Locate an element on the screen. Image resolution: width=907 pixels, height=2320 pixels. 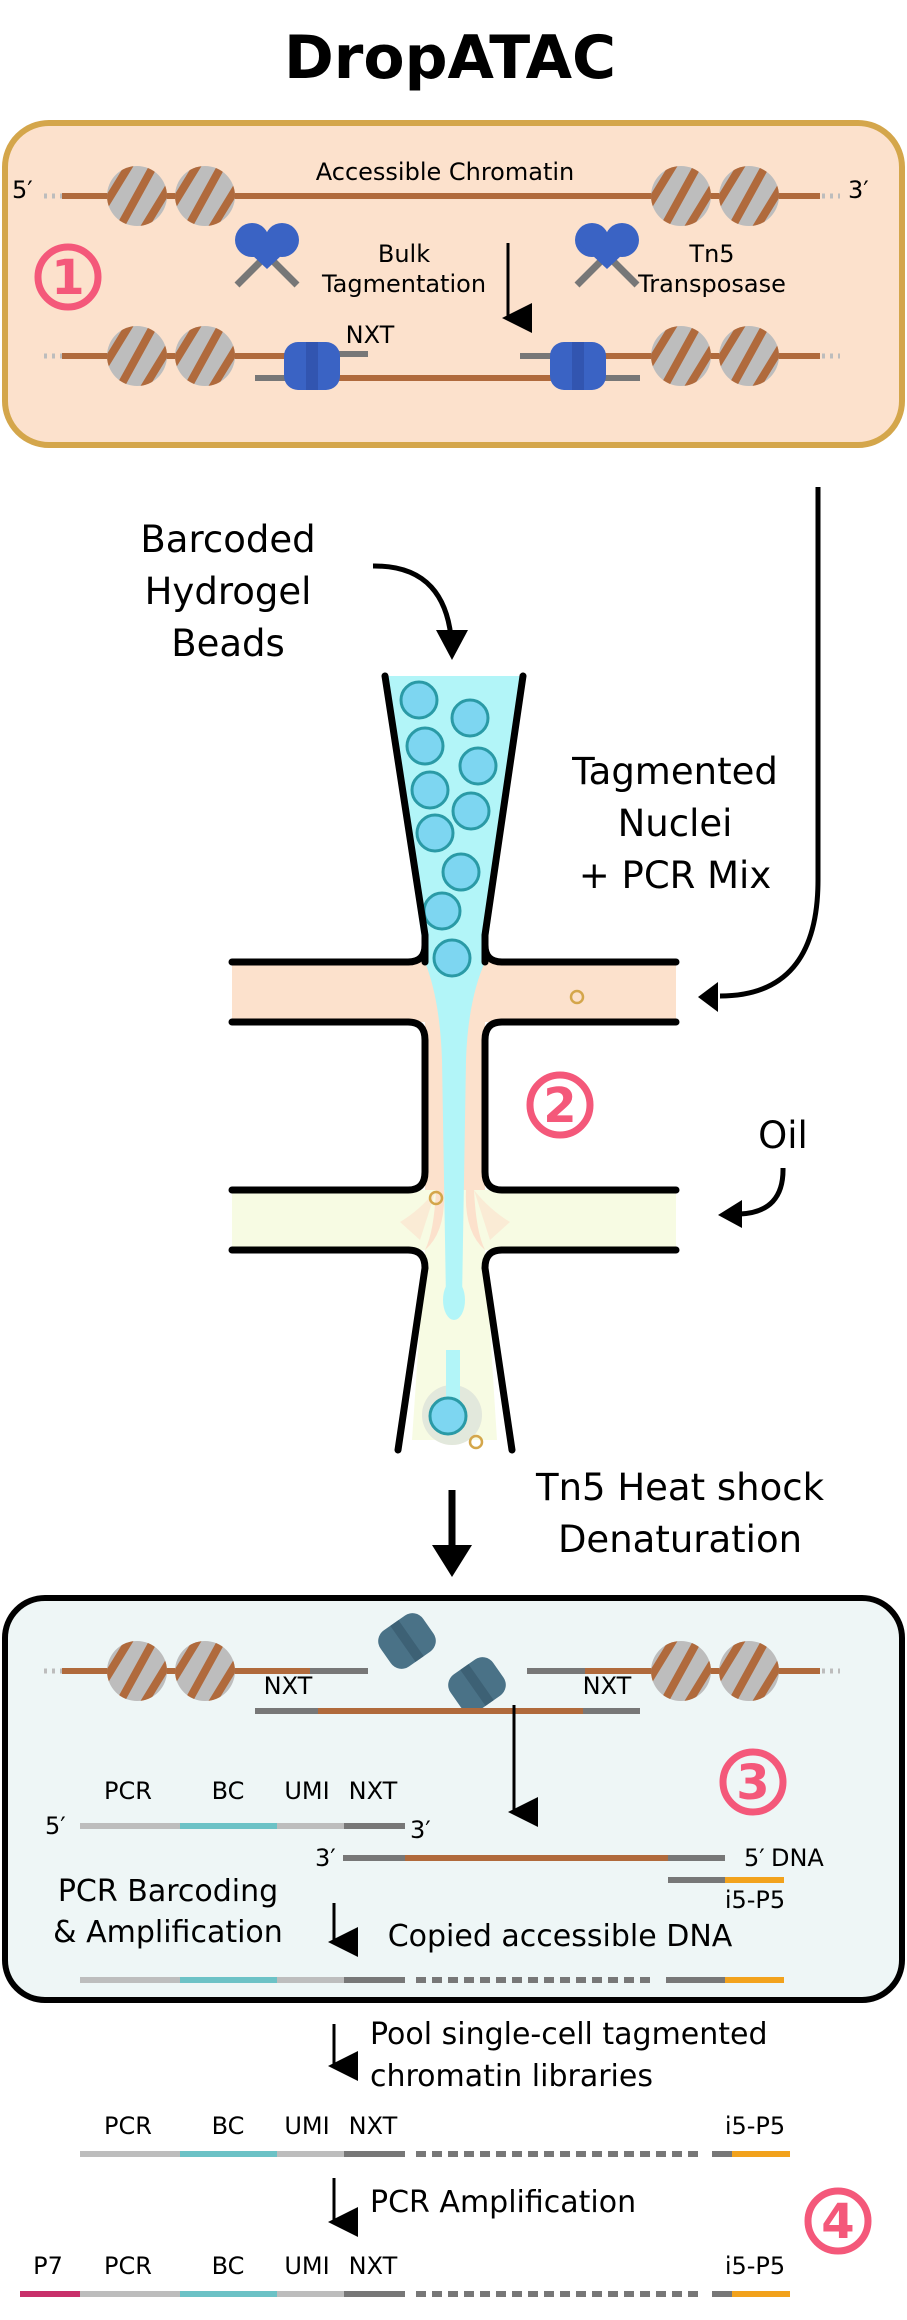
nuclei-arrow is located at coordinates (770, 743).